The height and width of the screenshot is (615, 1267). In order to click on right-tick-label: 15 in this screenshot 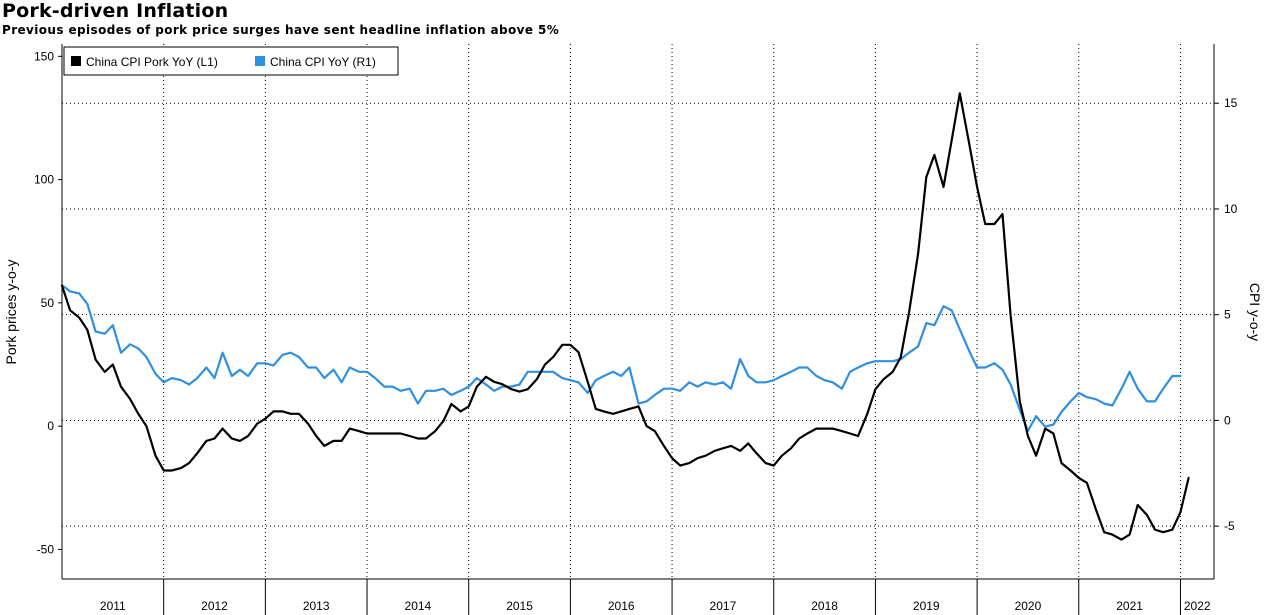, I will do `click(1231, 103)`.